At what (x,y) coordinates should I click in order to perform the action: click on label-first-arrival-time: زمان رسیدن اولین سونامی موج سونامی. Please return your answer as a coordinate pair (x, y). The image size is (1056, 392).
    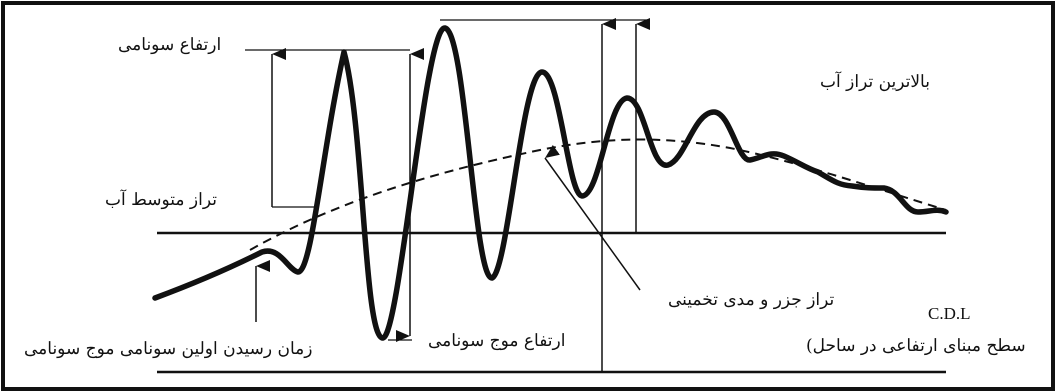
    Looking at the image, I should click on (168, 349).